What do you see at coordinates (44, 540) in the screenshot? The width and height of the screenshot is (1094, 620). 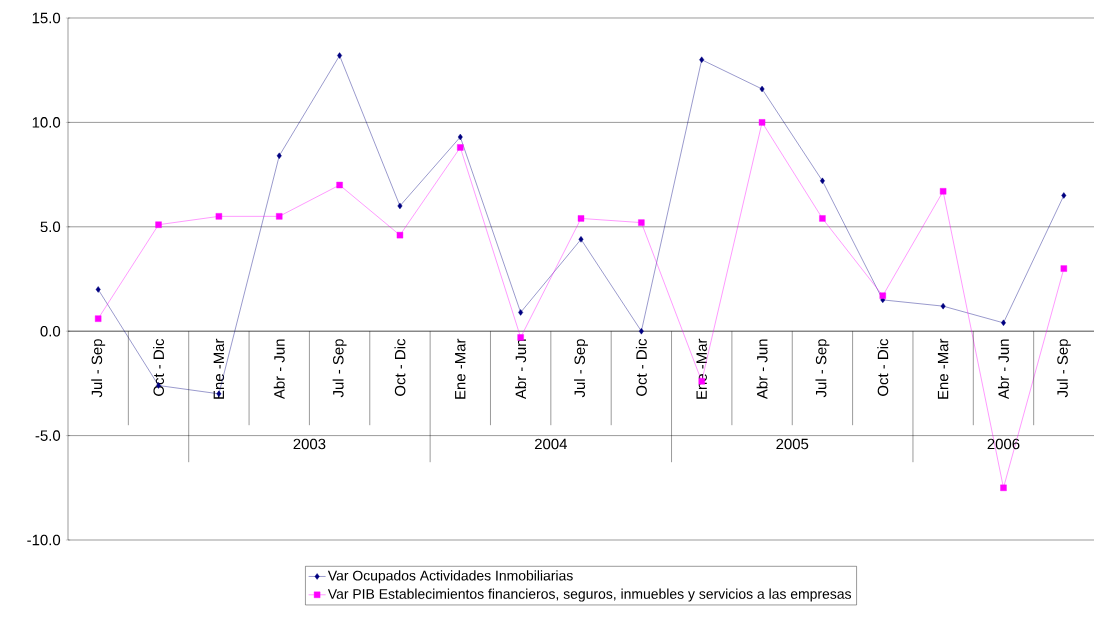 I see `y-tick-label: -10.0` at bounding box center [44, 540].